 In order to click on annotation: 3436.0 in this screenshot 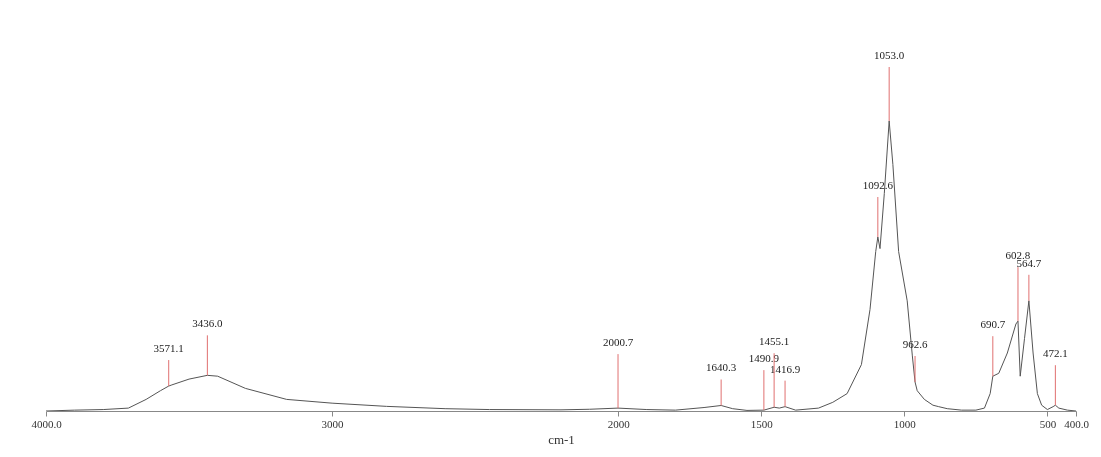, I will do `click(207, 323)`.